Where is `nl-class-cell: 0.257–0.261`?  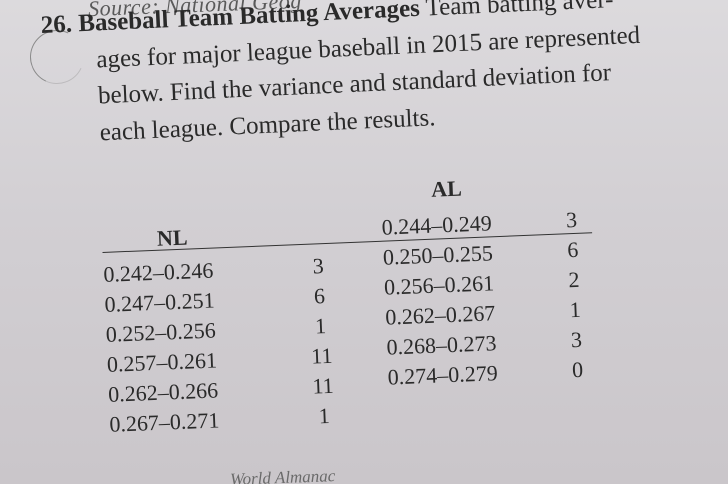 nl-class-cell: 0.257–0.261 is located at coordinates (162, 362).